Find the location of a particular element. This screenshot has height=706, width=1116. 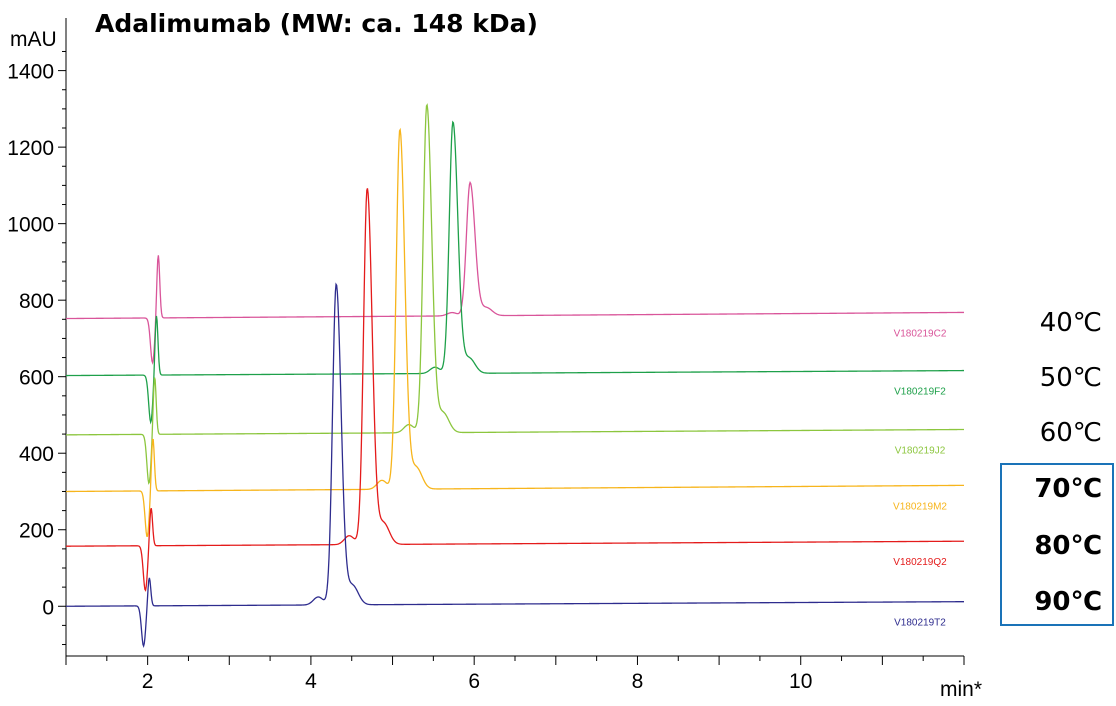

x-tick-label: 4 is located at coordinates (311, 681).